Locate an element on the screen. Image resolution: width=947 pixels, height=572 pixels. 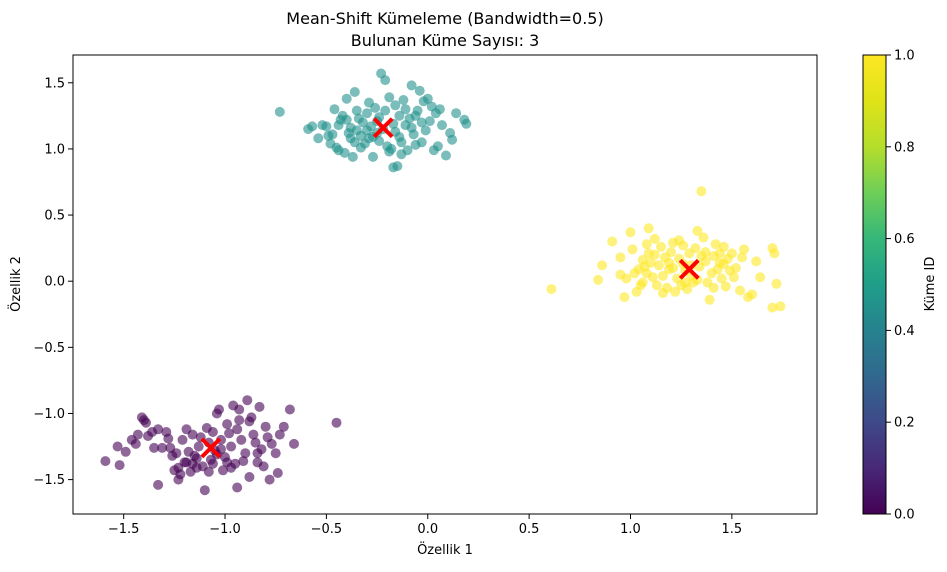
x-axis-label: Özellik 1 is located at coordinates (445, 549).